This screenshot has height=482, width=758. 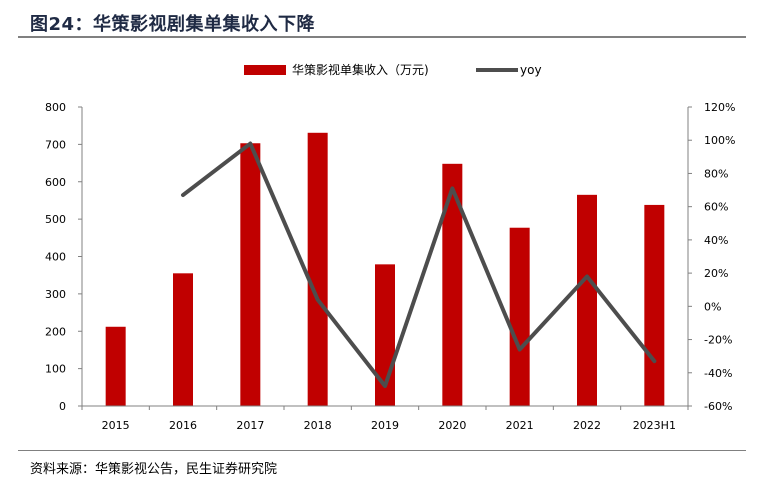 What do you see at coordinates (719, 140) in the screenshot?
I see `right-tick-label: 100%` at bounding box center [719, 140].